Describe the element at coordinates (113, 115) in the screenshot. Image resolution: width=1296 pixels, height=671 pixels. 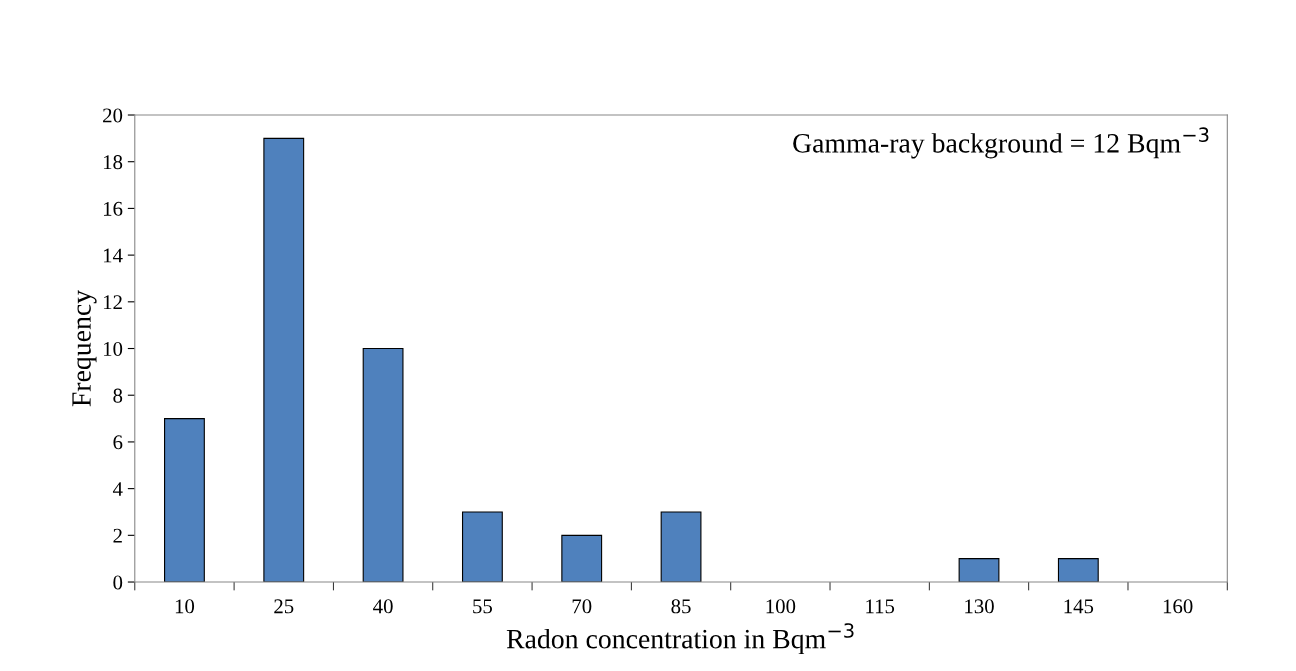
I see `y-tick-label: 20` at that location.